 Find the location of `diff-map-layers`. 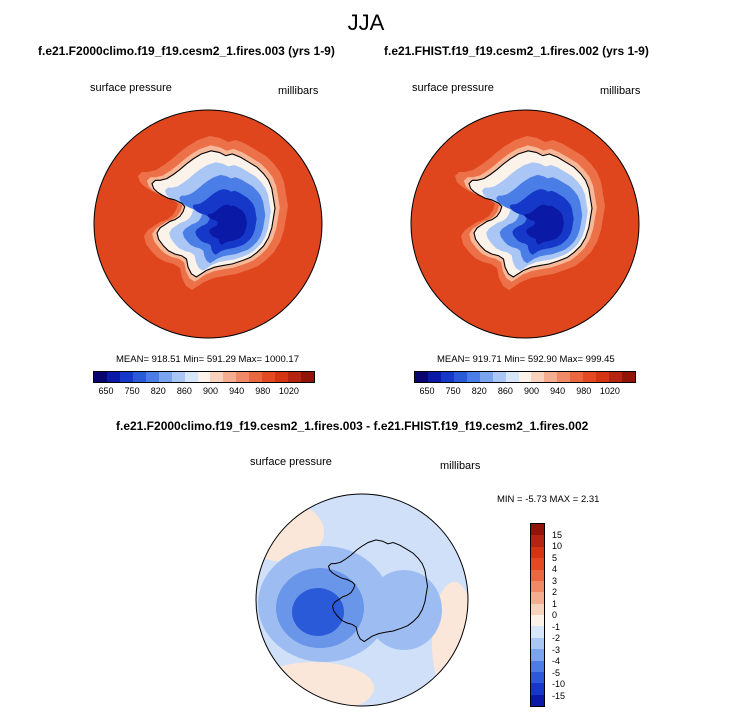

diff-map-layers is located at coordinates (362, 600).